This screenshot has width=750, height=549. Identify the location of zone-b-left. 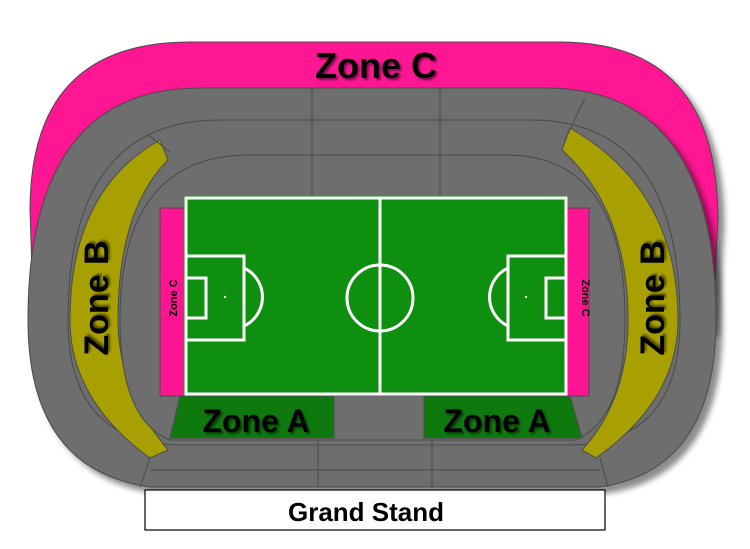
(119, 299).